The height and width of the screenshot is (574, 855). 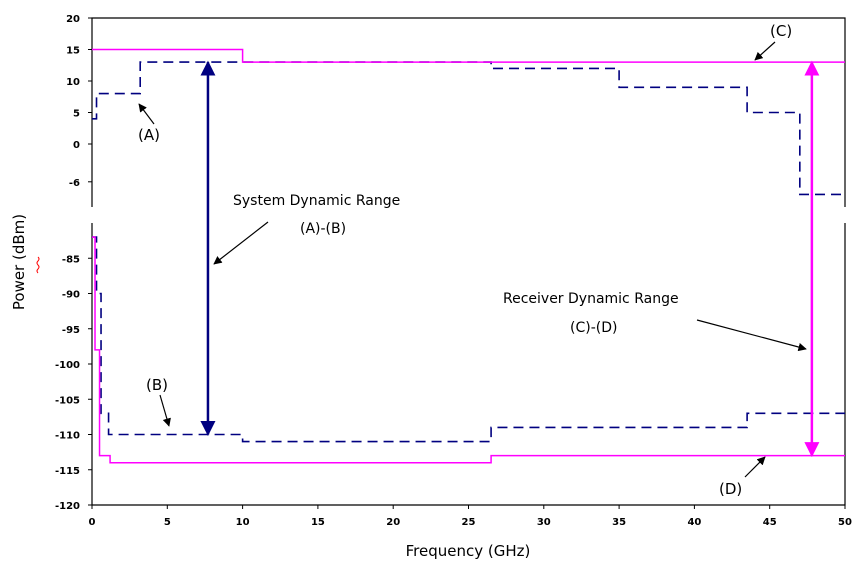 I want to click on x-tick-label: 50, so click(x=845, y=522).